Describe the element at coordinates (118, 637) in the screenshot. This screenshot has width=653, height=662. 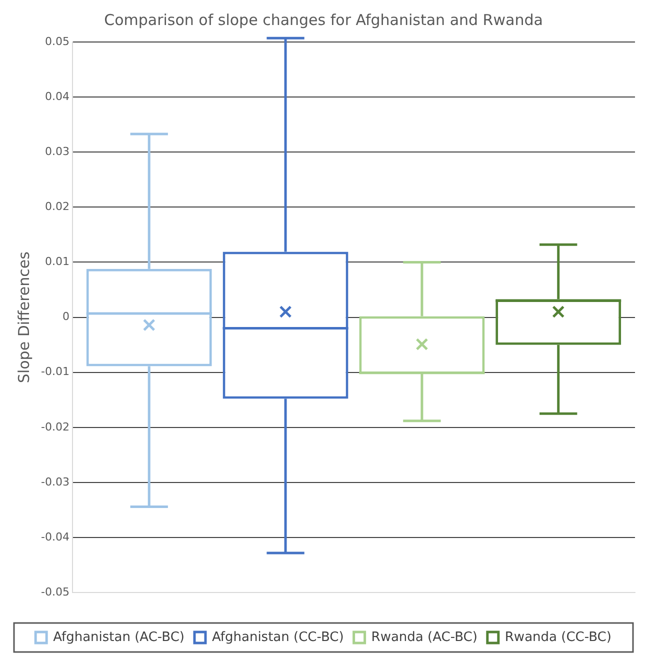
I see `legend-label: Afghanistan (AC-BC)` at that location.